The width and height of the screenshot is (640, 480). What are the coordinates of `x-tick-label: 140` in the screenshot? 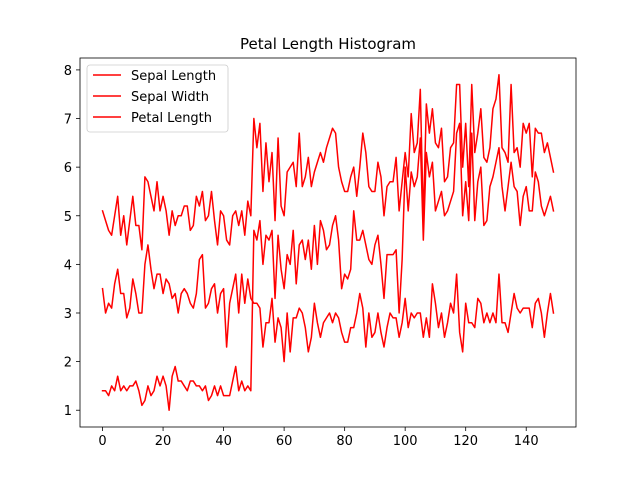 It's located at (526, 441).